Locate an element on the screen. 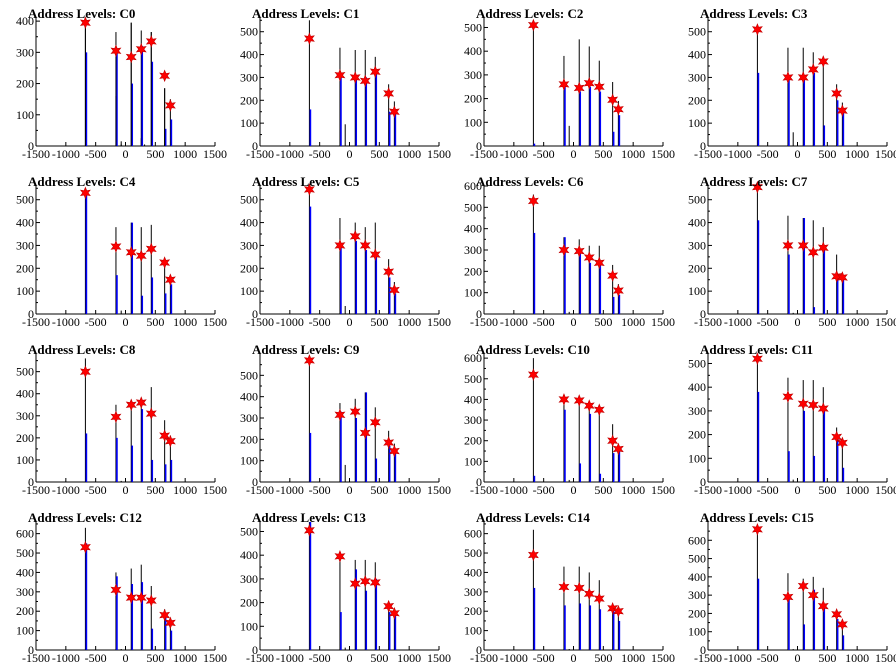  chart-title: Address Levels: C13 is located at coordinates (309, 517).